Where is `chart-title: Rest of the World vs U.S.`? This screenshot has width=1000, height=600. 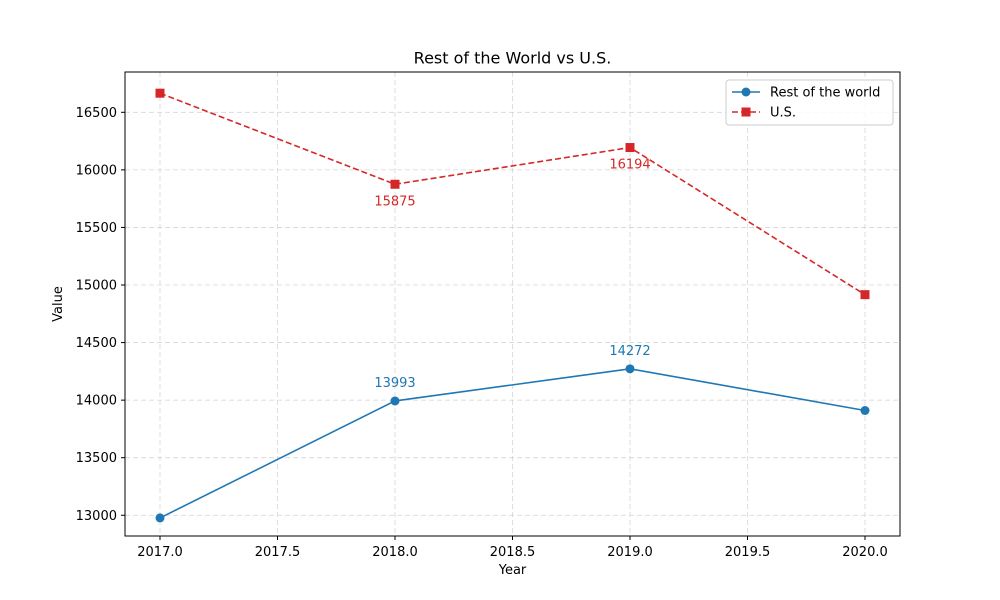 chart-title: Rest of the World vs U.S. is located at coordinates (513, 58).